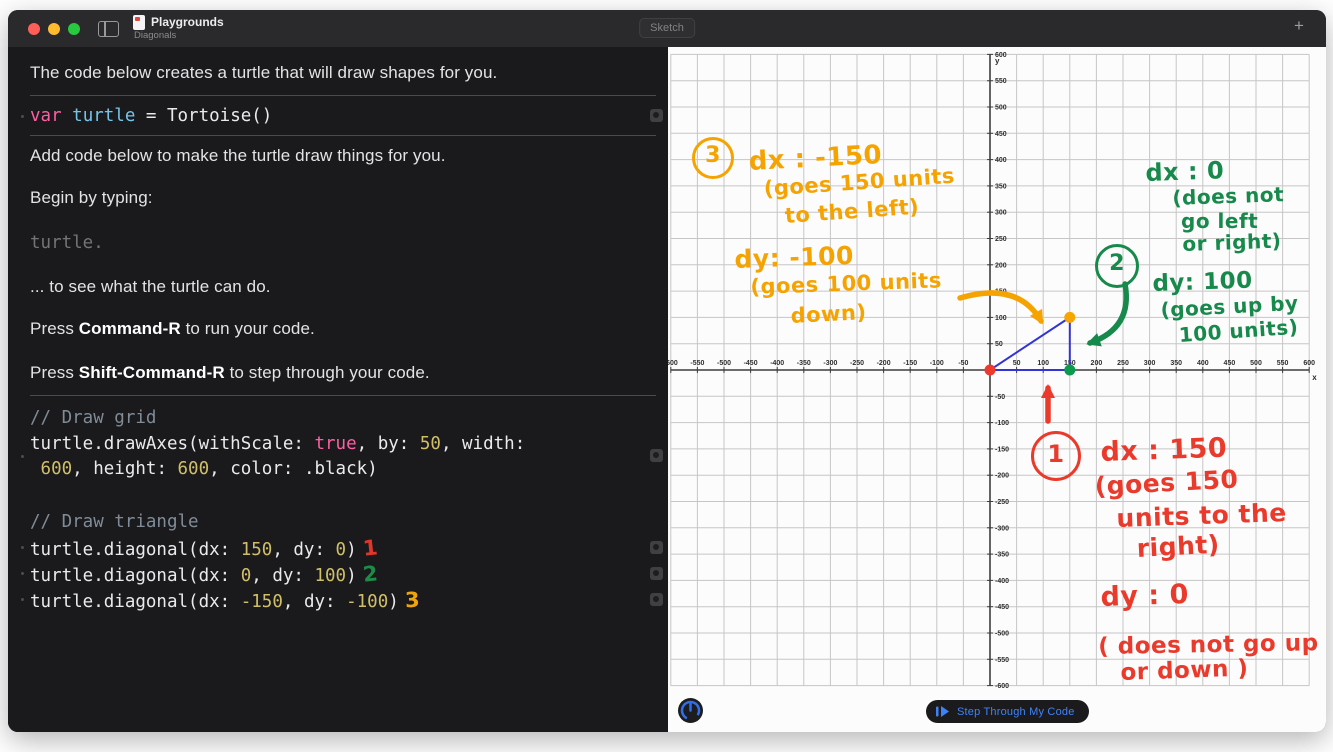 The height and width of the screenshot is (752, 1333). What do you see at coordinates (93, 418) in the screenshot?
I see `comment-draw-grid: // Draw grid` at bounding box center [93, 418].